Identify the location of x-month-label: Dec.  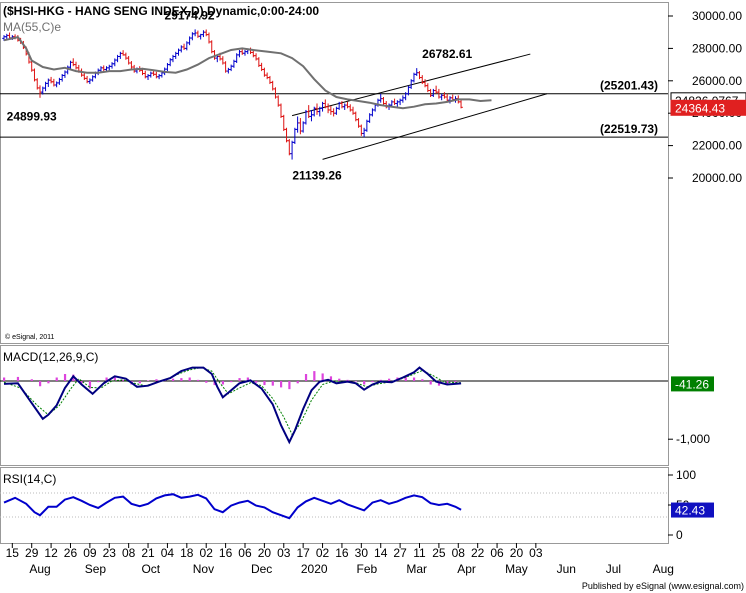
(261, 569).